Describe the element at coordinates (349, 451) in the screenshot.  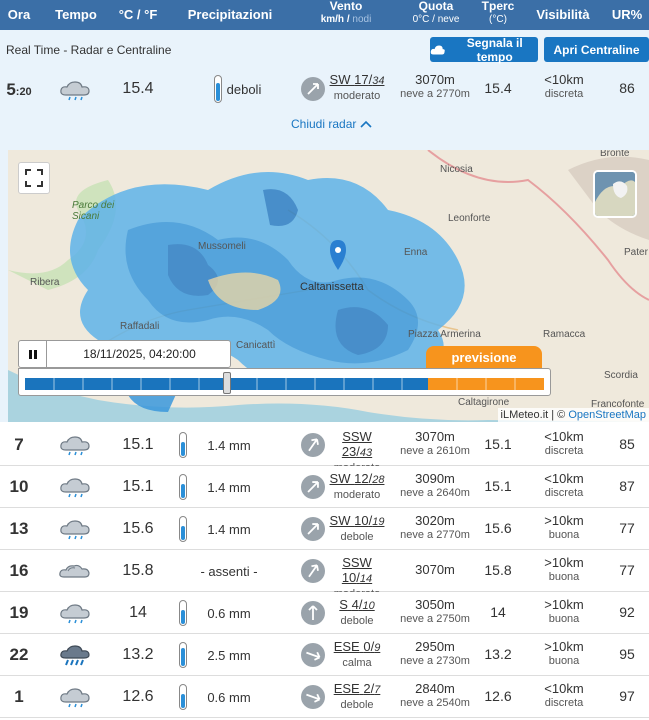
I see `row-wind-kmh: 23` at that location.